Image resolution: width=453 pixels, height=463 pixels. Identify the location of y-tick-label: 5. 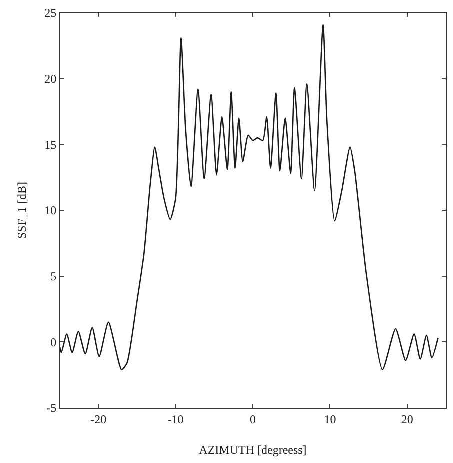
(53, 277).